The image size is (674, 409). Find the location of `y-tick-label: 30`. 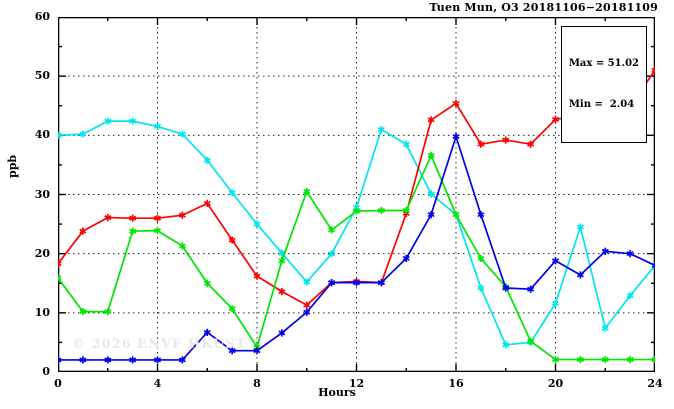

y-tick-label: 30 is located at coordinates (42, 194).